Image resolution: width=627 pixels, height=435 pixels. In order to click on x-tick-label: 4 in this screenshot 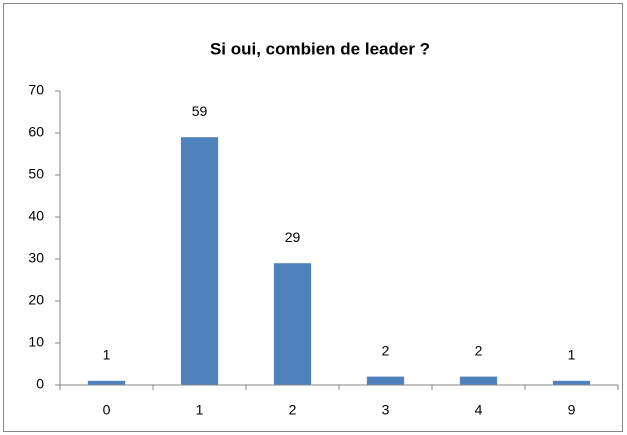, I will do `click(479, 410)`.